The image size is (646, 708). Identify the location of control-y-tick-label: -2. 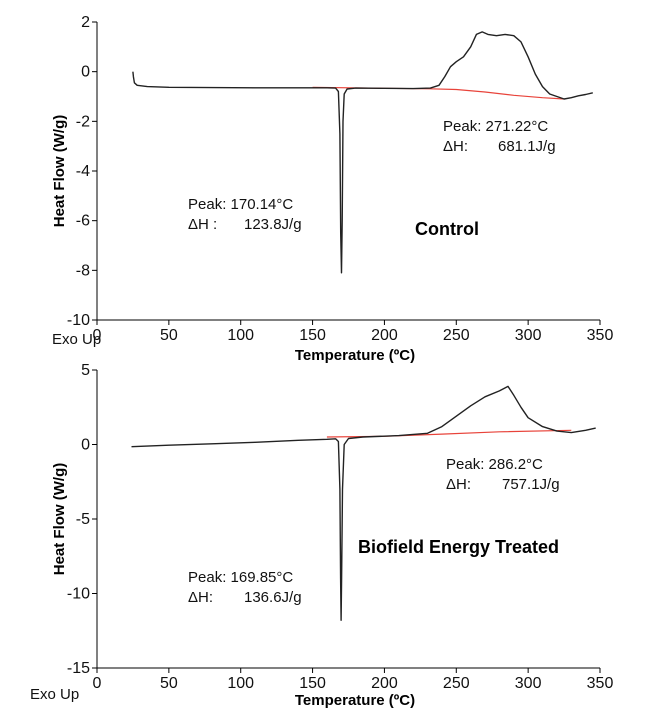
(83, 121).